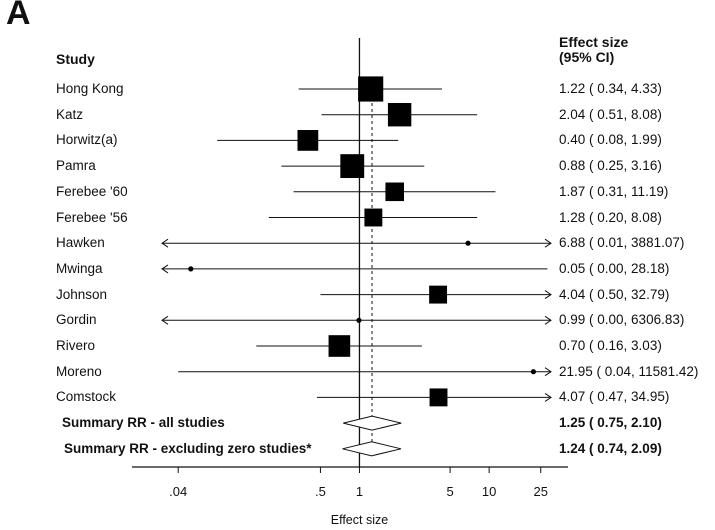 The image size is (715, 530). Describe the element at coordinates (610, 448) in the screenshot. I see `summary-ci-label: 1.24 ( 0.74, 2.09)` at that location.